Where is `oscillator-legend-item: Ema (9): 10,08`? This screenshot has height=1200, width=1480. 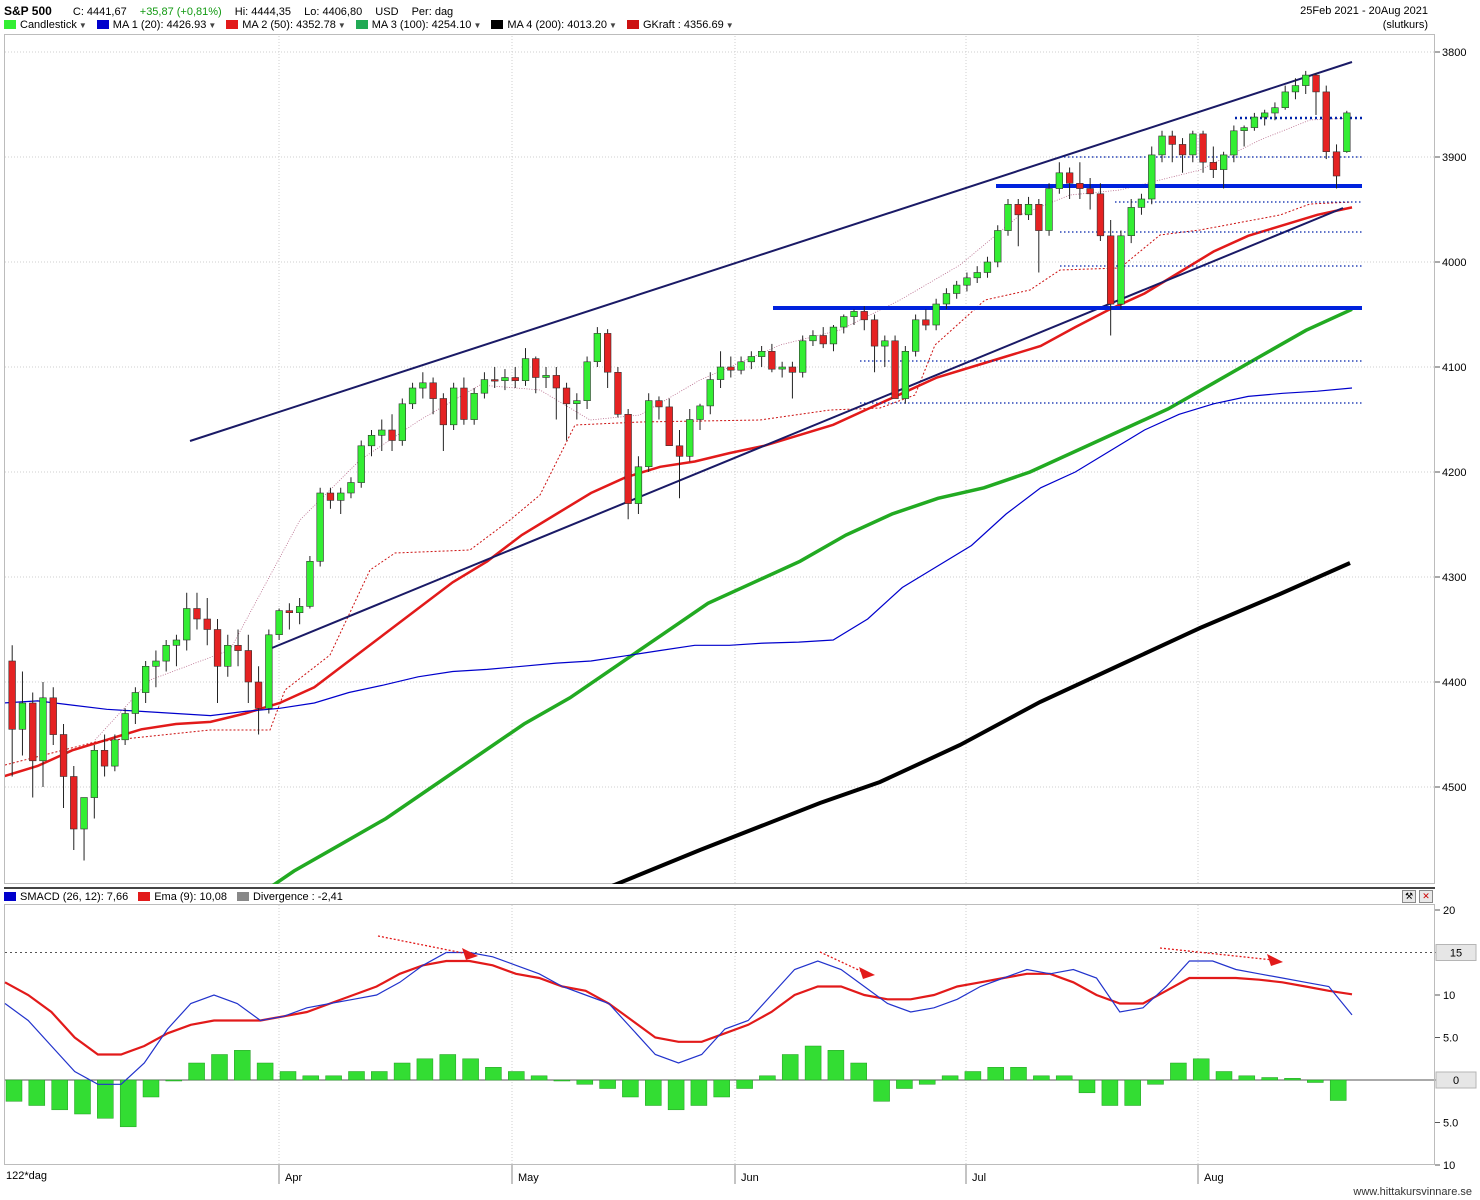 oscillator-legend-item: Ema (9): 10,08 is located at coordinates (182, 897).